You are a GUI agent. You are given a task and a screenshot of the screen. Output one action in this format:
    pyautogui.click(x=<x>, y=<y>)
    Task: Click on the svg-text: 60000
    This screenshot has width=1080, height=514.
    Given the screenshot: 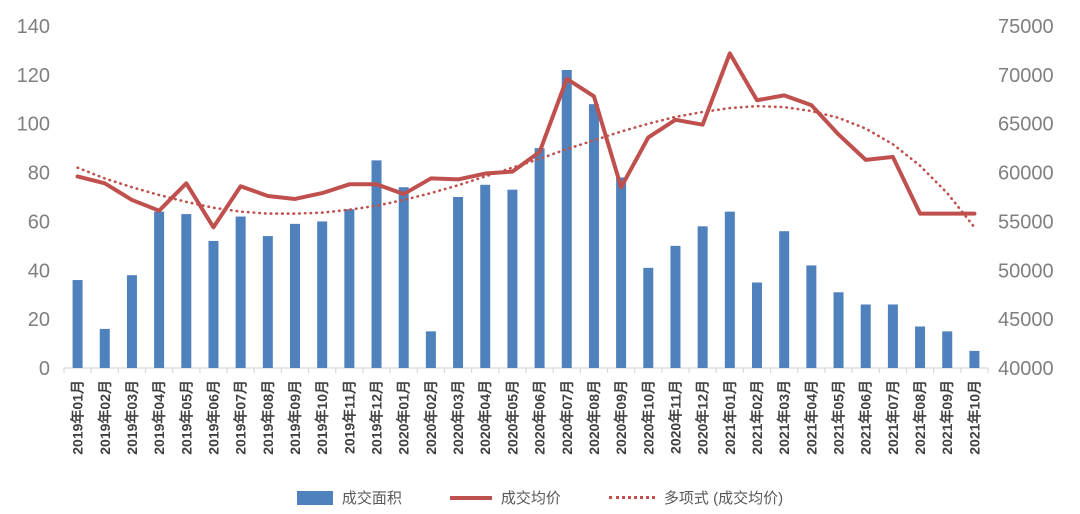 What is the action you would take?
    pyautogui.click(x=1026, y=174)
    